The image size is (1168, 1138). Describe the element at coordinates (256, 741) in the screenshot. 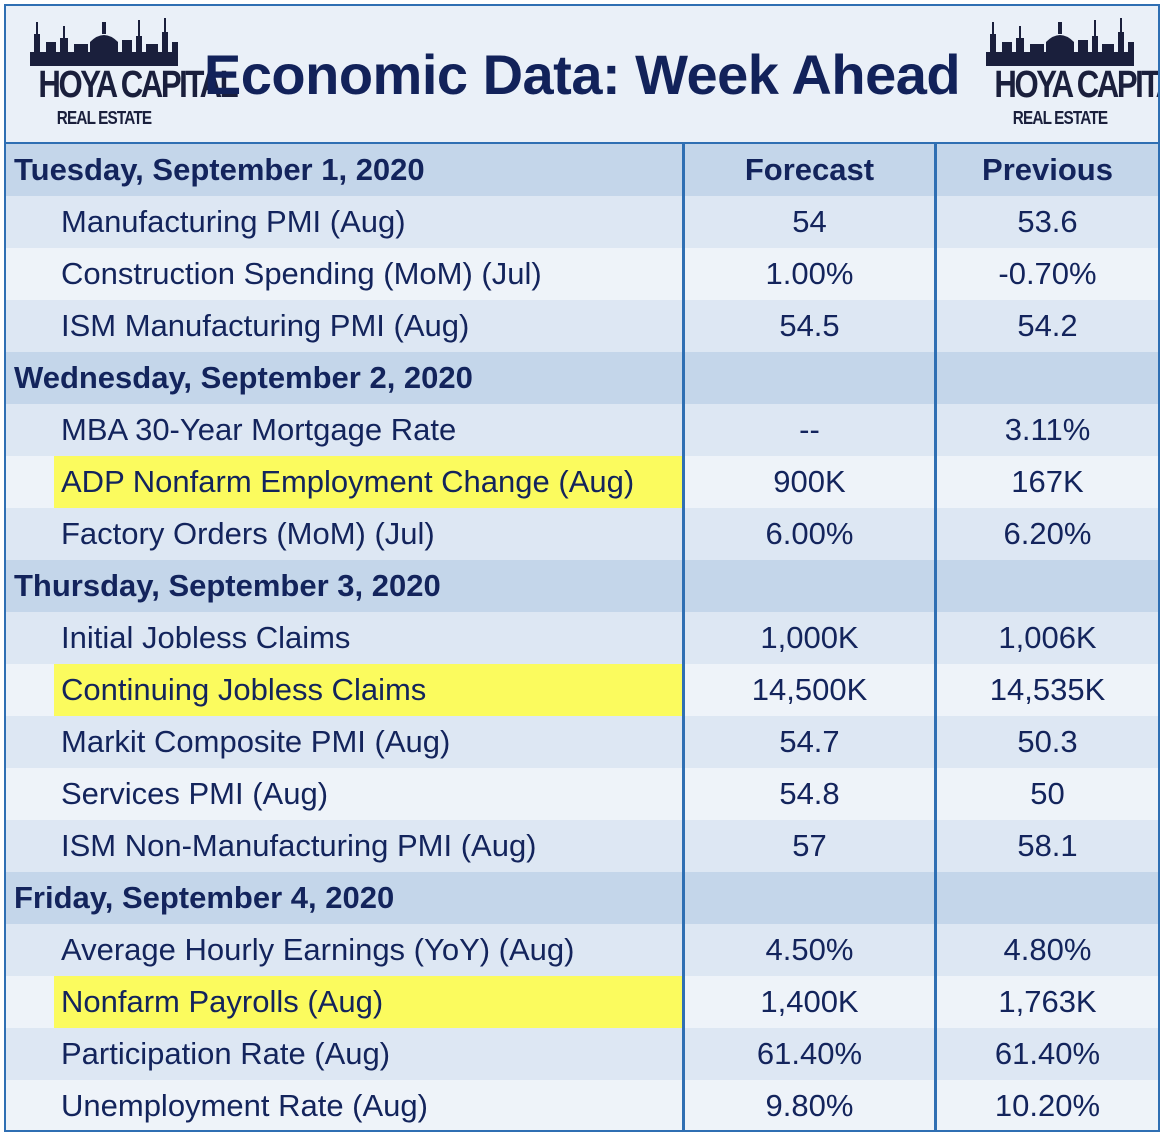

I see `indicator-name: Markit Composite PMI (Aug)` at that location.